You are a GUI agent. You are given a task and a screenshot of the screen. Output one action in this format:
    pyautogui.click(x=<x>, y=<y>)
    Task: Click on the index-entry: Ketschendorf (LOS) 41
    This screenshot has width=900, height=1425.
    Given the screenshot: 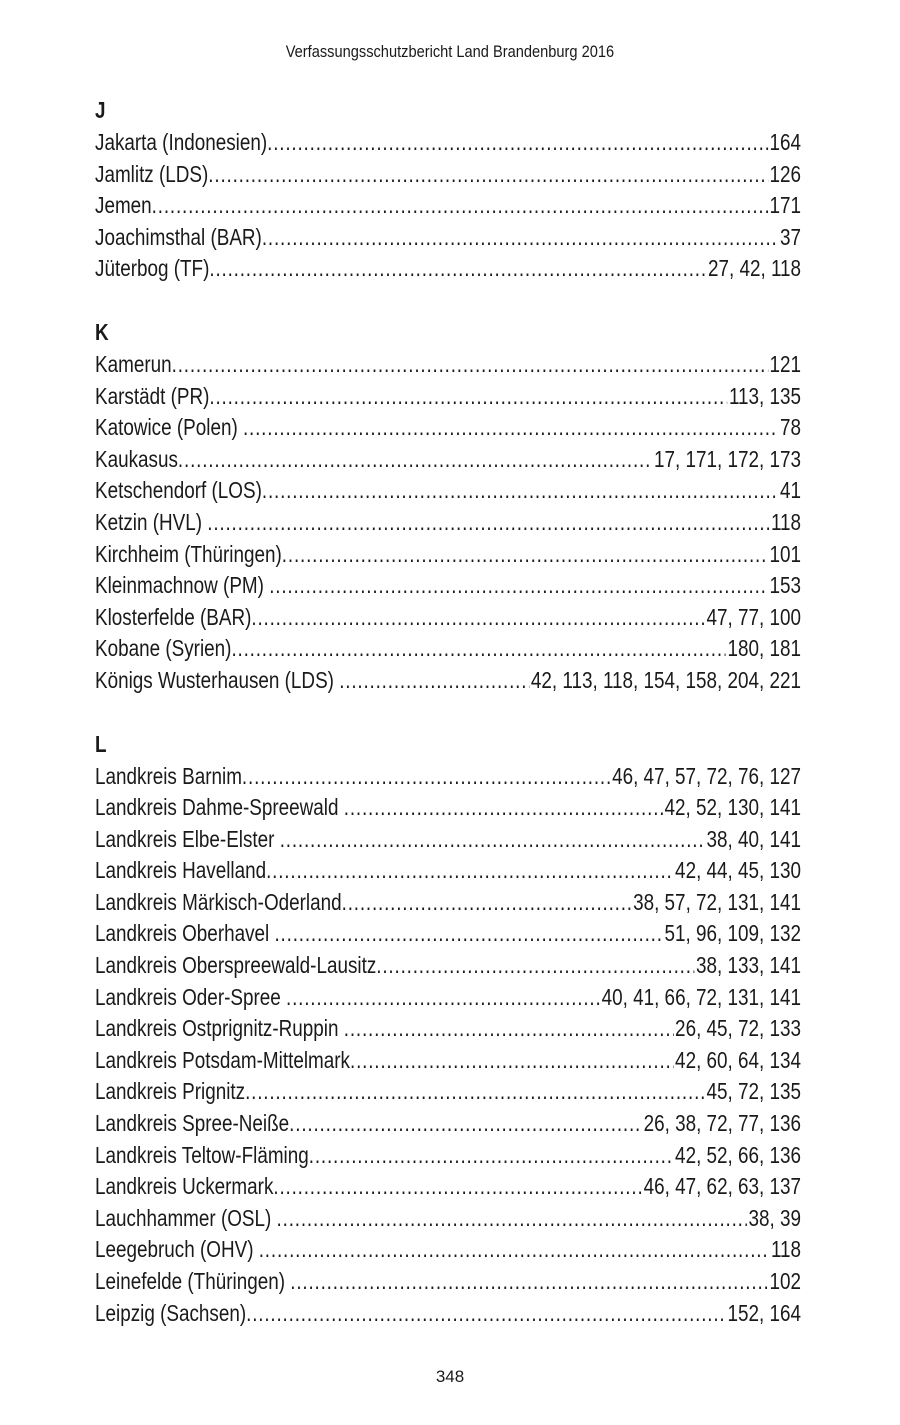 What is the action you would take?
    pyautogui.click(x=448, y=491)
    